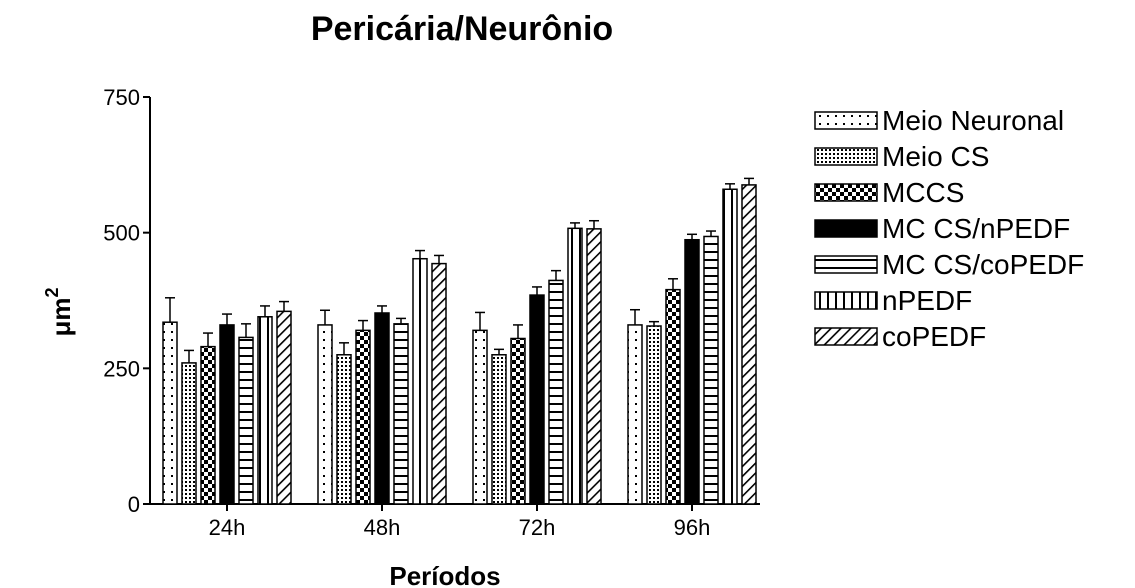 The image size is (1135, 588). Describe the element at coordinates (134, 504) in the screenshot. I see `y-tick-label: 0` at that location.